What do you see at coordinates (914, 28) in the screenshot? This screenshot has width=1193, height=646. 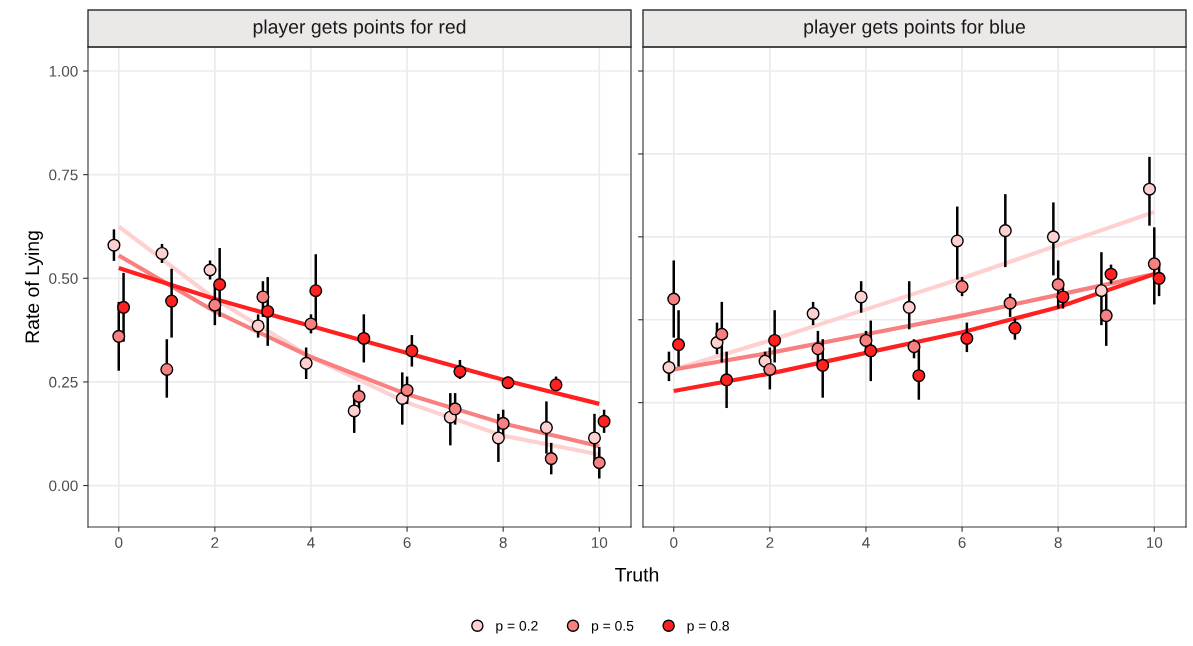 I see `chart-title: player gets points for blue` at bounding box center [914, 28].